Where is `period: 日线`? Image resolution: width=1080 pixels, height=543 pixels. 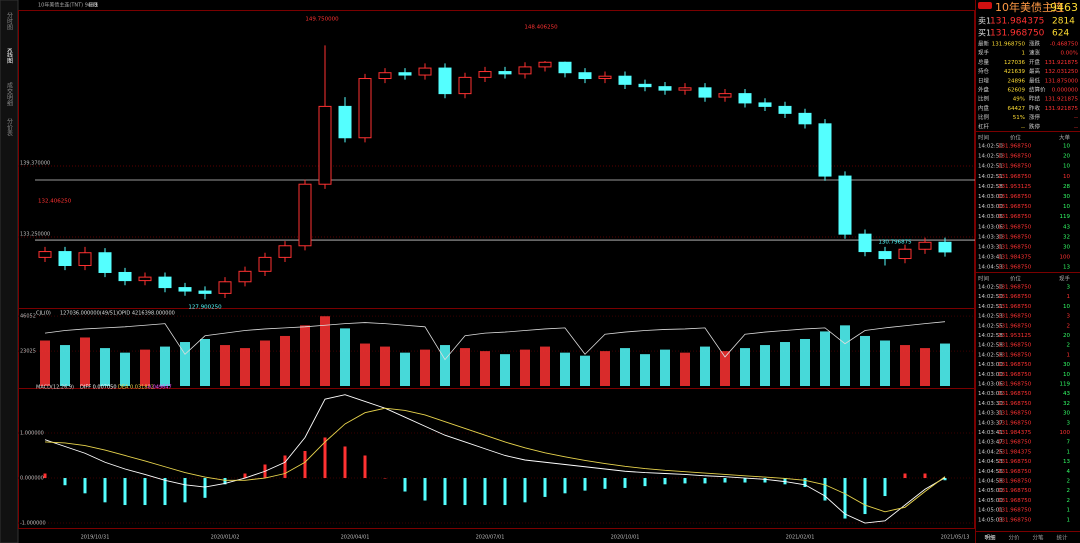 period: 日线 is located at coordinates (93, 5).